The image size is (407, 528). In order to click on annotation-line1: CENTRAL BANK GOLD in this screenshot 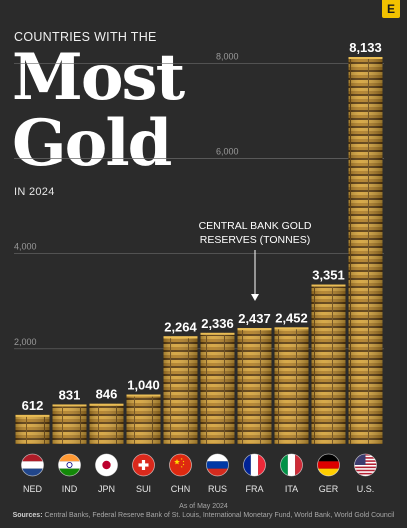, I will do `click(255, 226)`.